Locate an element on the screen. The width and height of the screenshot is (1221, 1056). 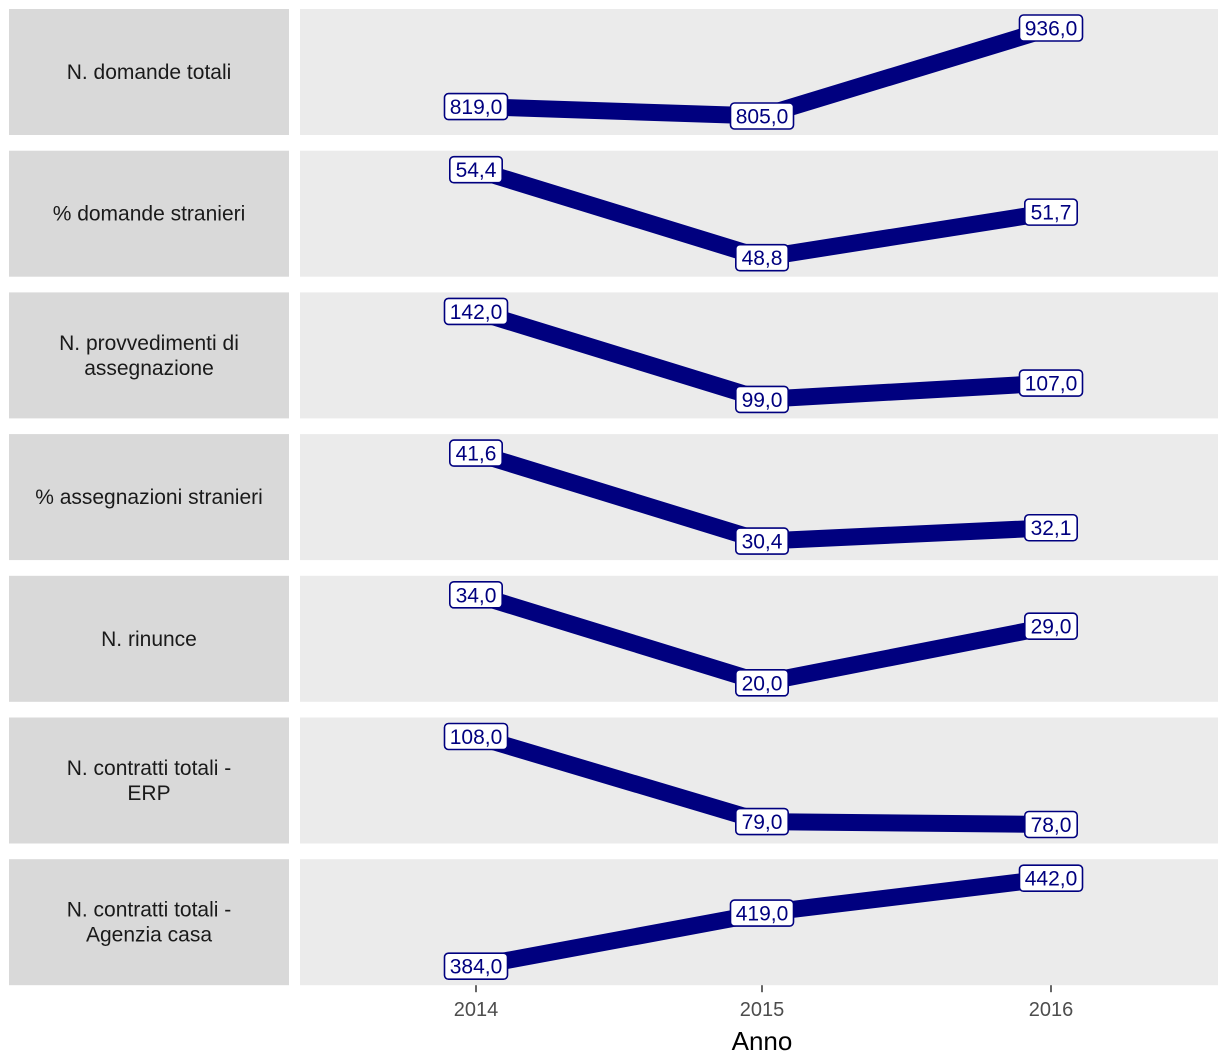
data-label-text: 32,1 is located at coordinates (1051, 528).